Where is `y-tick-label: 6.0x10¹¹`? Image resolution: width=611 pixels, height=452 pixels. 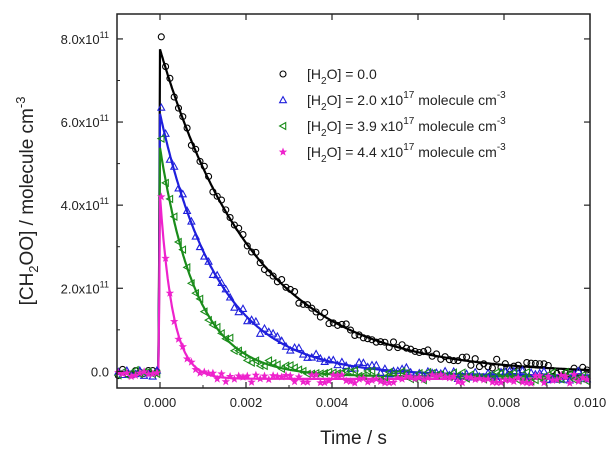
y-tick-label: 6.0x10¹¹ is located at coordinates (85, 121).